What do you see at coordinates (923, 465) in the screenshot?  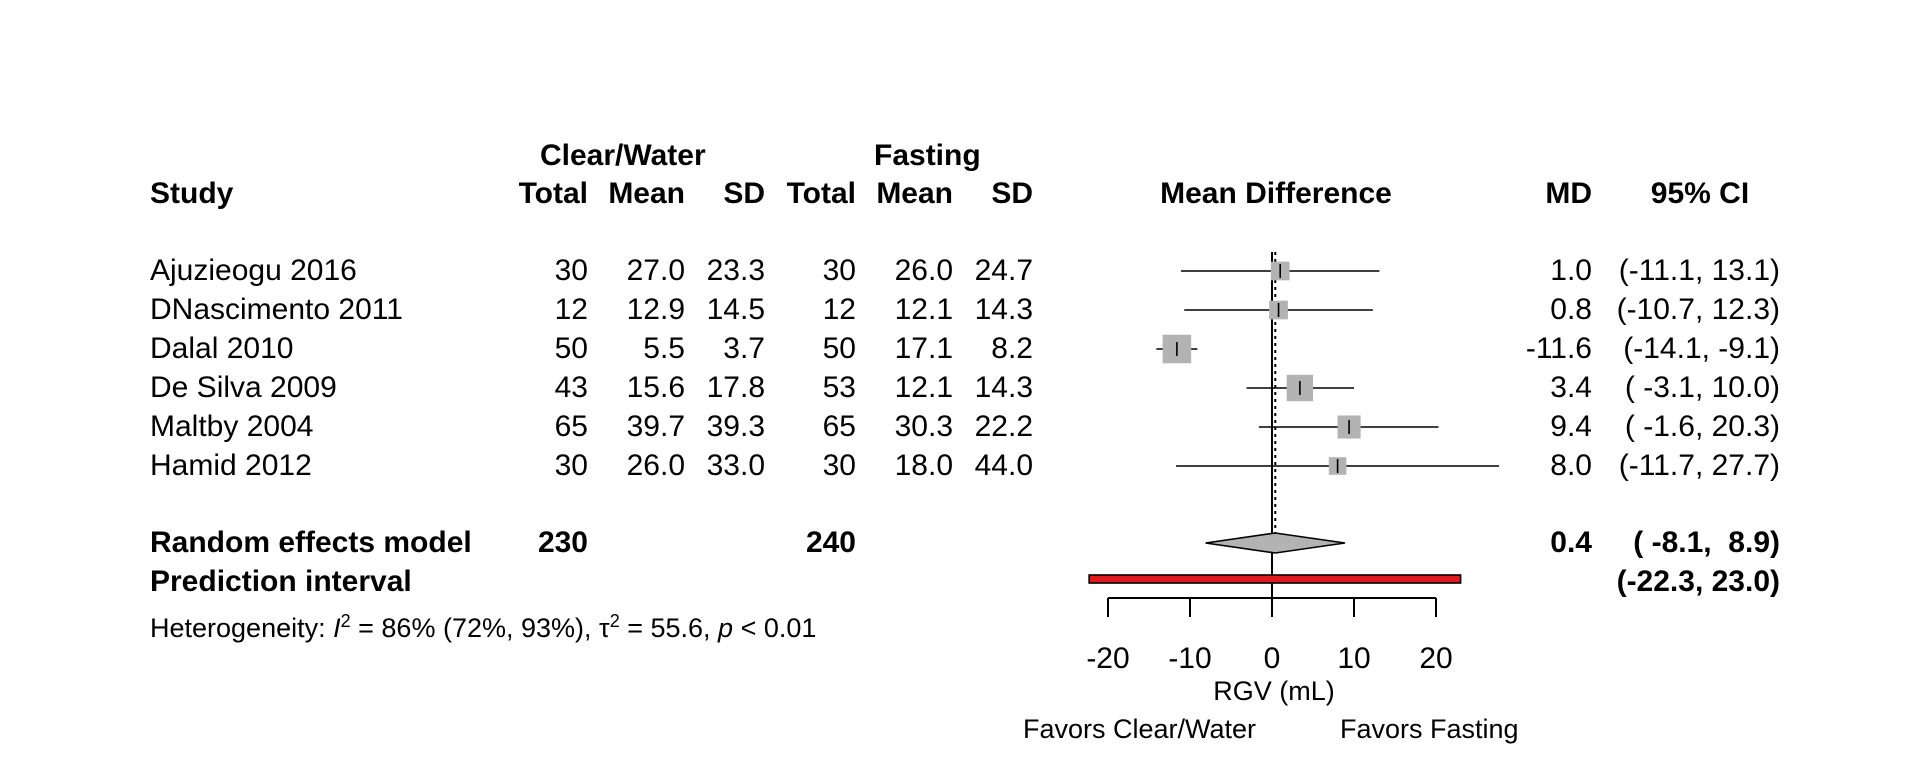 I see `mean2-value: 18.0` at bounding box center [923, 465].